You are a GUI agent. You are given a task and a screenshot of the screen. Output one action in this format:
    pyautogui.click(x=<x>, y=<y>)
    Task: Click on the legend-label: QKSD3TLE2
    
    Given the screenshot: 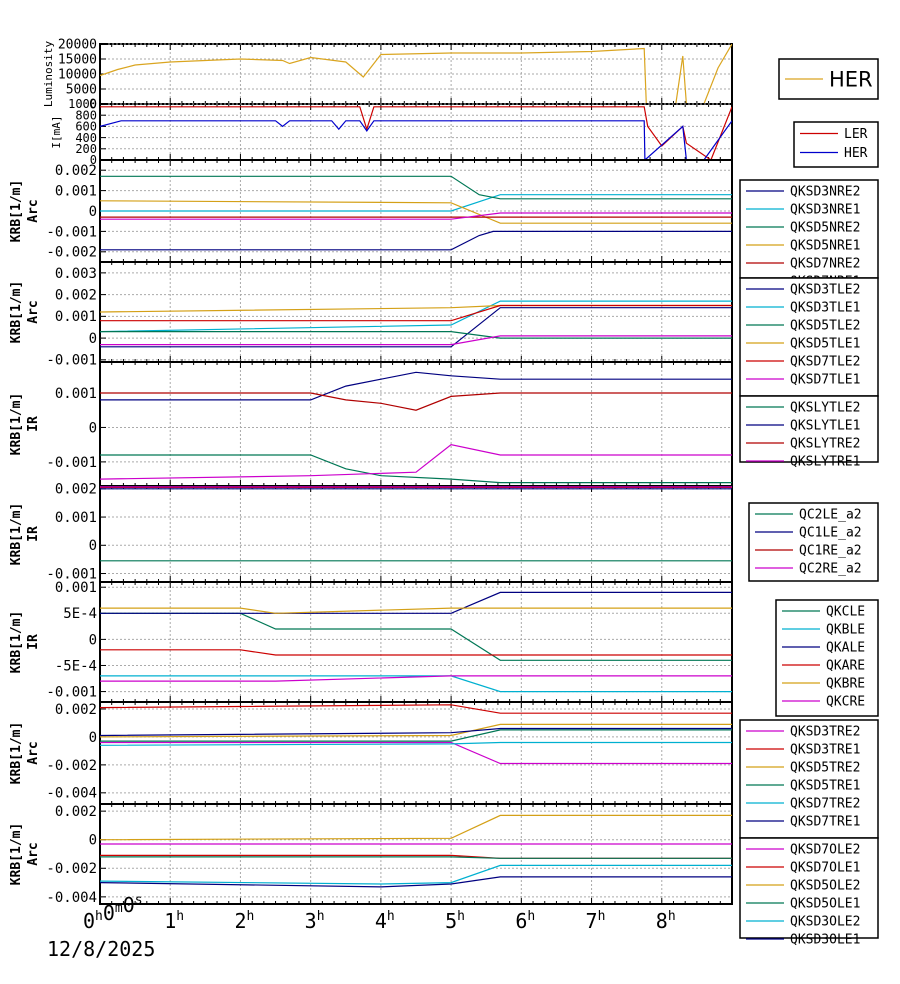 What is the action you would take?
    pyautogui.click(x=825, y=290)
    